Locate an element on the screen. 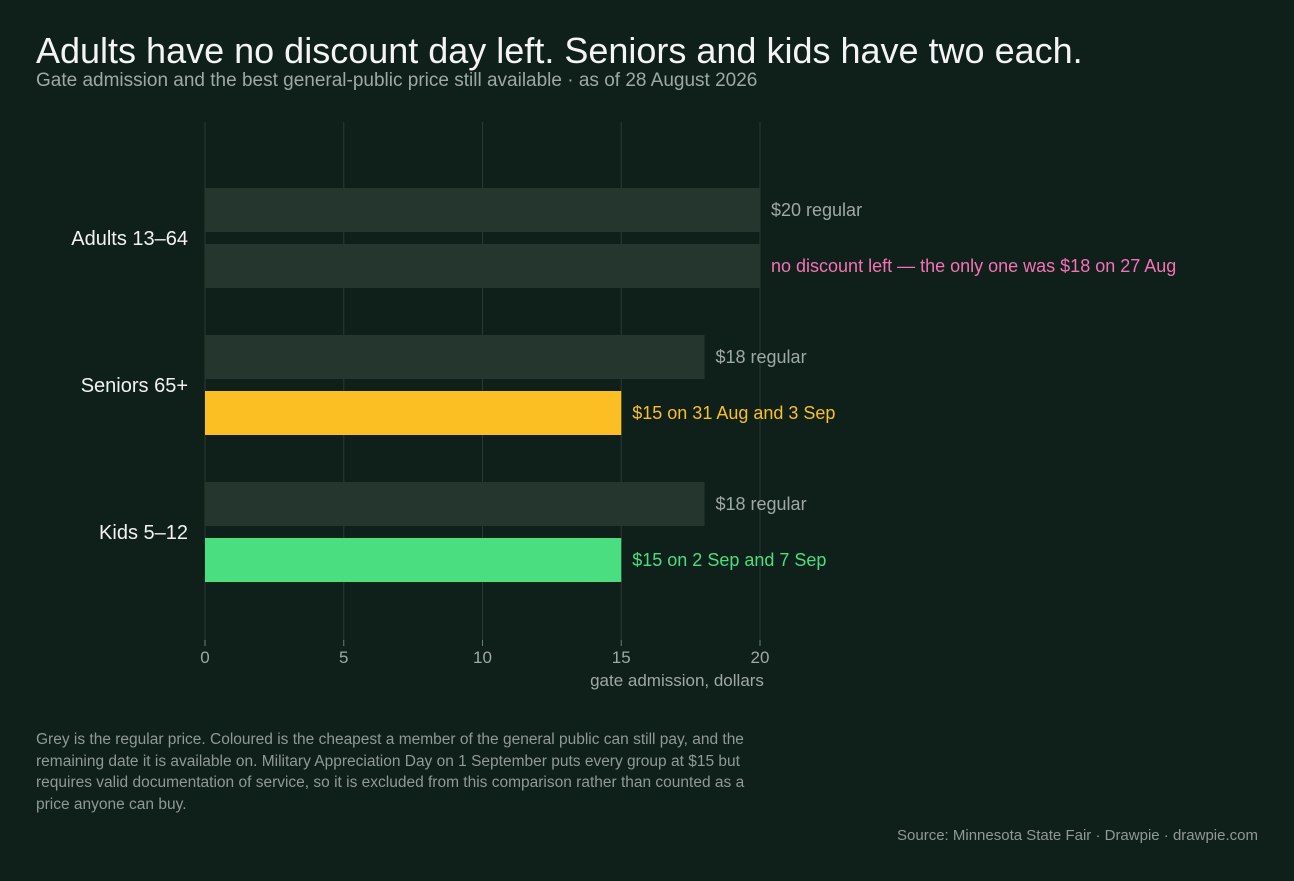 The height and width of the screenshot is (881, 1294). x-tick-label: 0 is located at coordinates (204, 657).